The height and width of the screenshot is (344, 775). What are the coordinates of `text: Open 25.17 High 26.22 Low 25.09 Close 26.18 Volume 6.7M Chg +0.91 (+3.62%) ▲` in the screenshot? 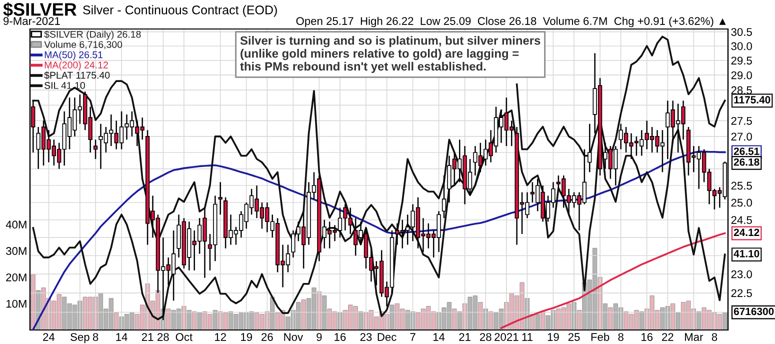 It's located at (511, 22).